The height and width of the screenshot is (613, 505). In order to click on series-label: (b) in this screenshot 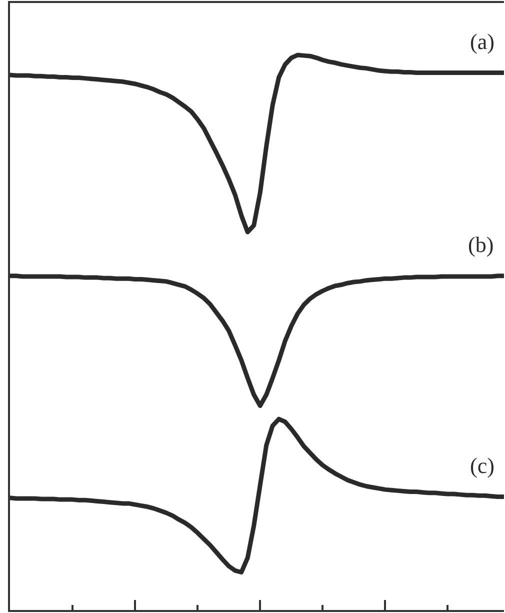, I will do `click(481, 244)`.